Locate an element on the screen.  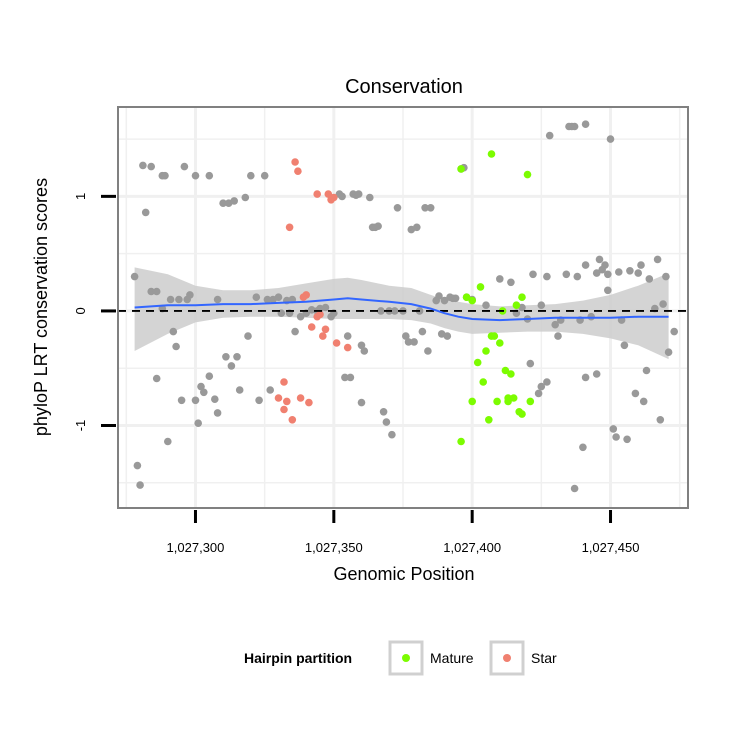
legend-key-star is located at coordinates (507, 658).